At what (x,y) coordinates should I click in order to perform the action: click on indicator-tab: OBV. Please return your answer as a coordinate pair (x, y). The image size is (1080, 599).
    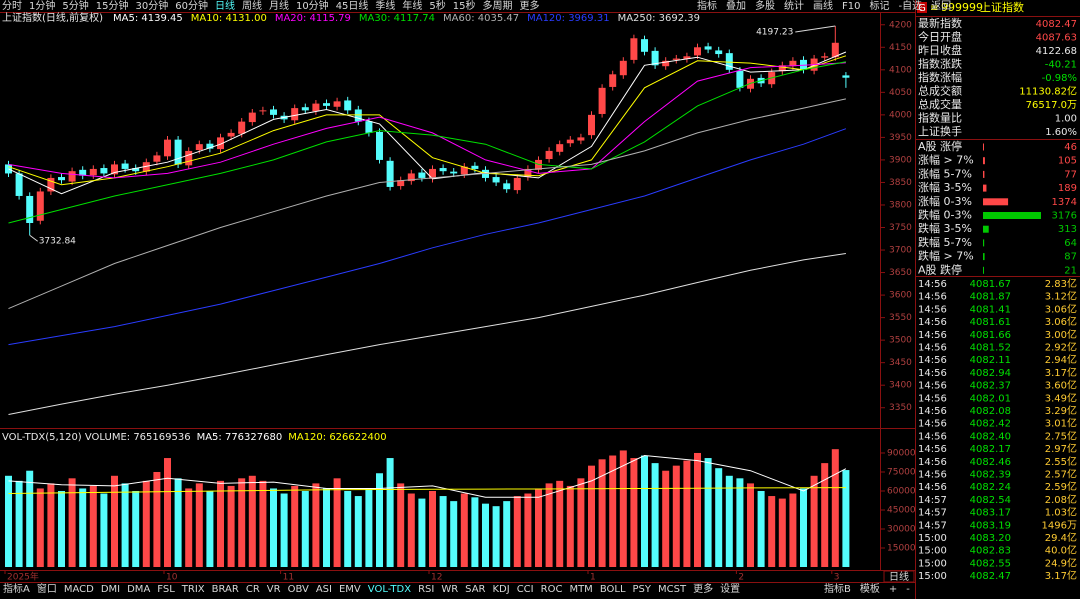
    Looking at the image, I should click on (298, 589).